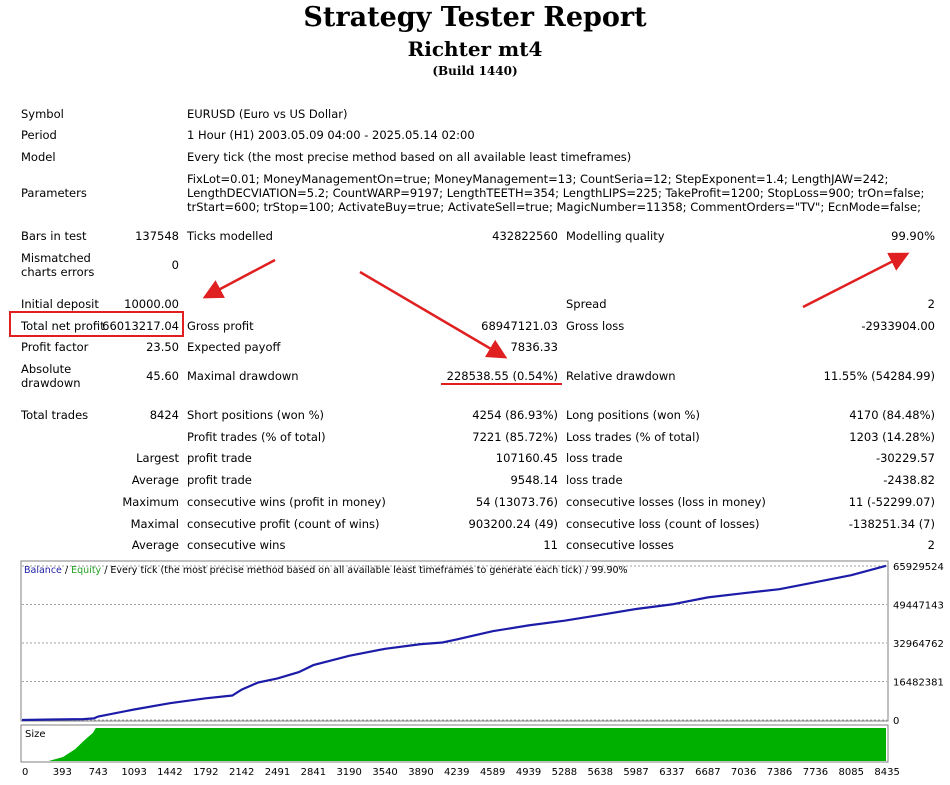 This screenshot has height=785, width=950. What do you see at coordinates (277, 772) in the screenshot?
I see `x-tick-label: 2491` at bounding box center [277, 772].